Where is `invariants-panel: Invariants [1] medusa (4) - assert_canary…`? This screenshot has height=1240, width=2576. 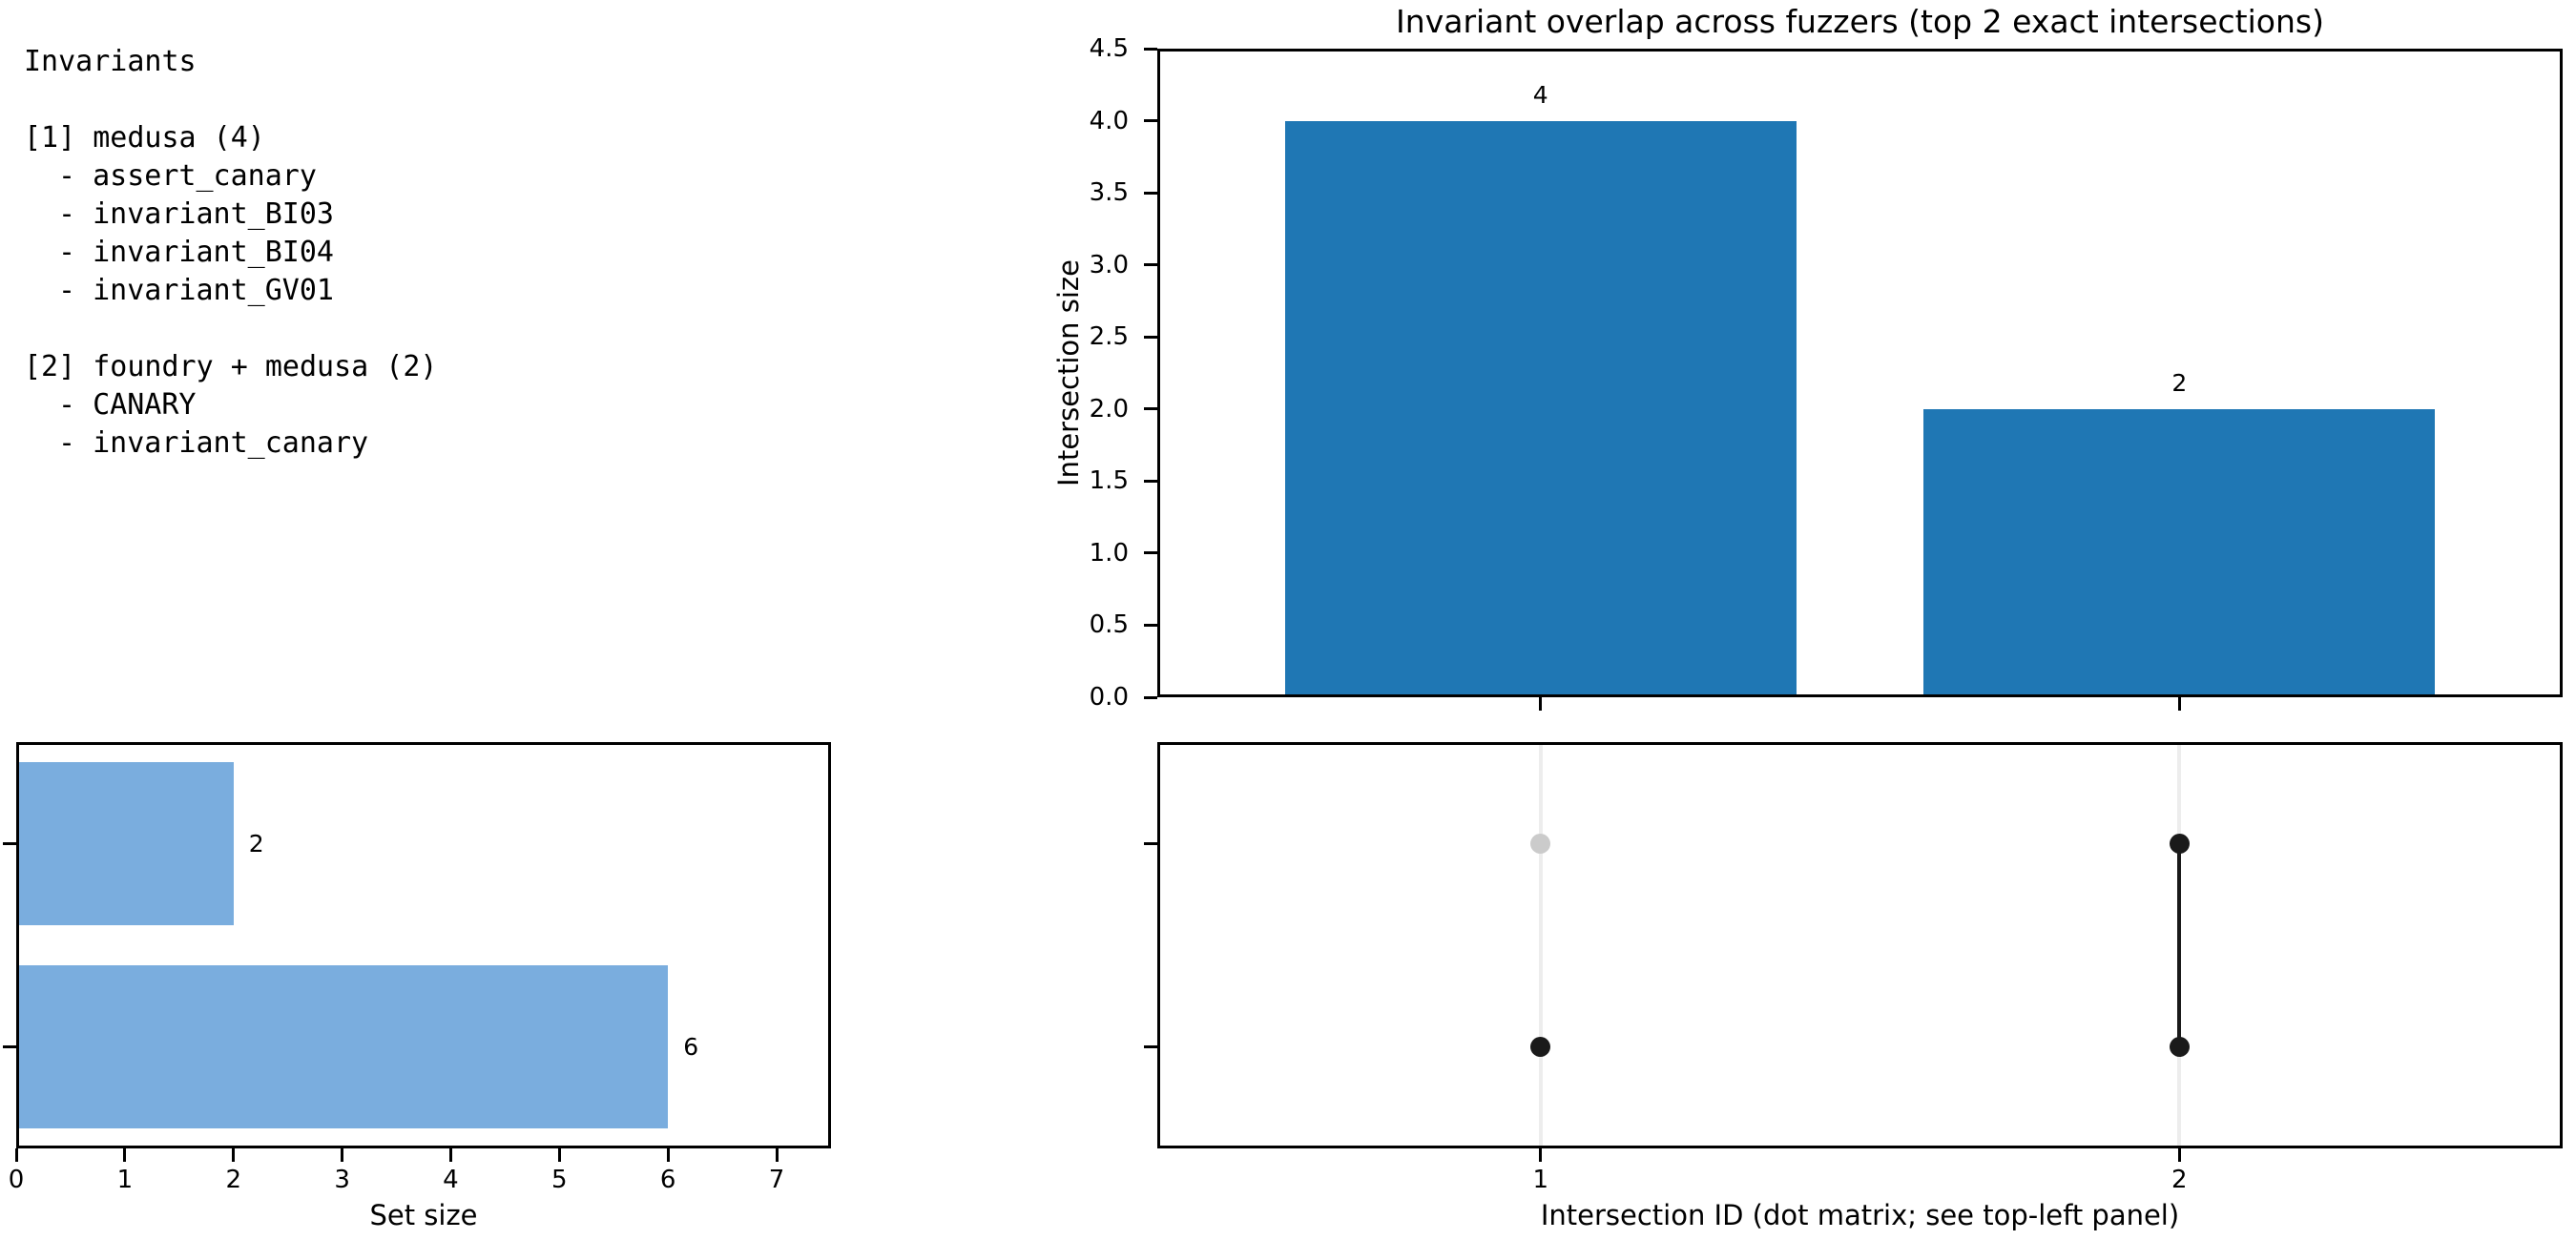 invariants-panel: Invariants [1] medusa (4) - assert_canary… is located at coordinates (230, 253).